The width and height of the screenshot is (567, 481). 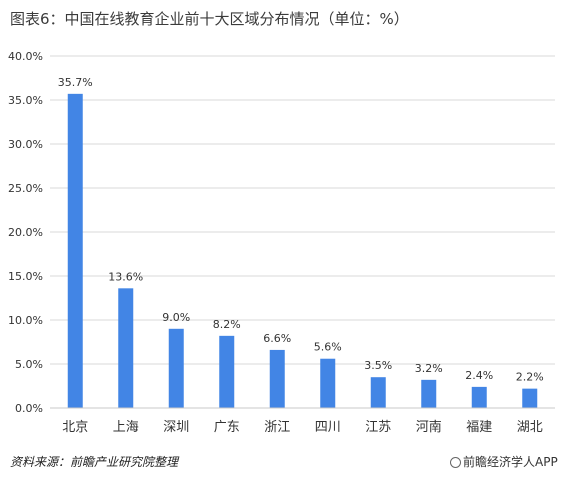 What do you see at coordinates (125, 276) in the screenshot?
I see `data-label: 13.6%` at bounding box center [125, 276].